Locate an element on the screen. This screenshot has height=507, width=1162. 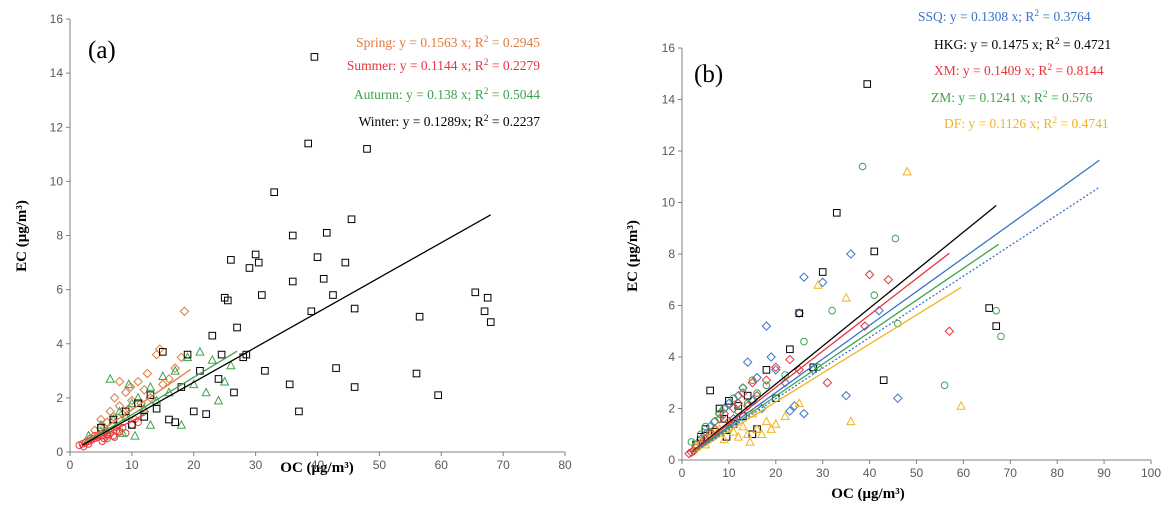
x-tick-label: 70 is located at coordinates (1011, 473).